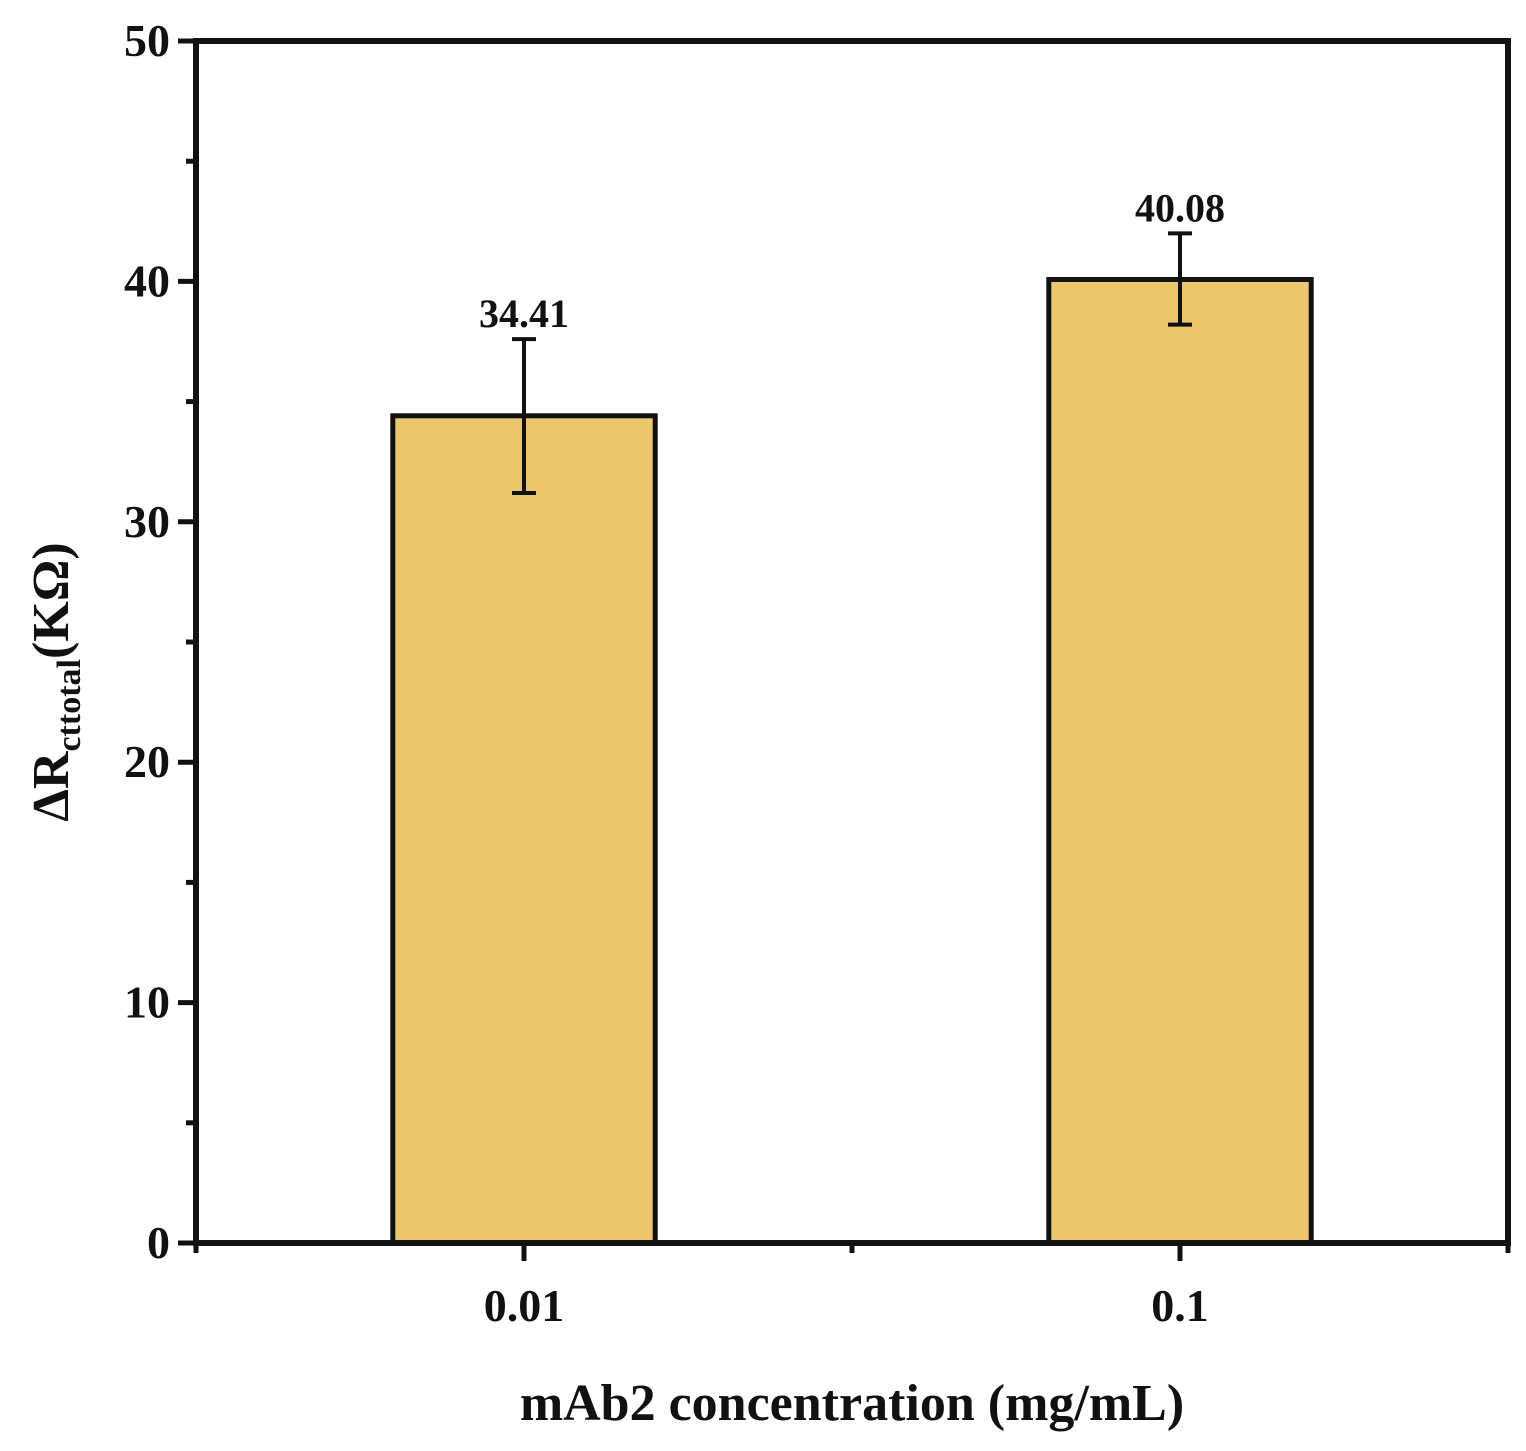  I want to click on y-tick-label: 30, so click(147, 521).